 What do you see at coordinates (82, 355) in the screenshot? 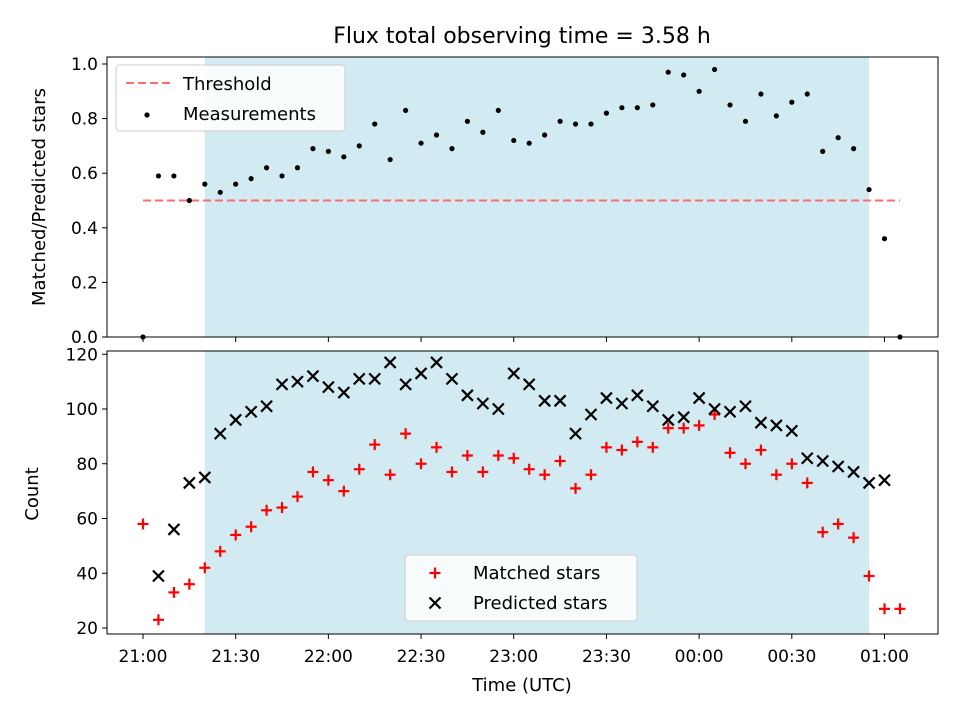
I see `count-y-tick-label: 120` at bounding box center [82, 355].